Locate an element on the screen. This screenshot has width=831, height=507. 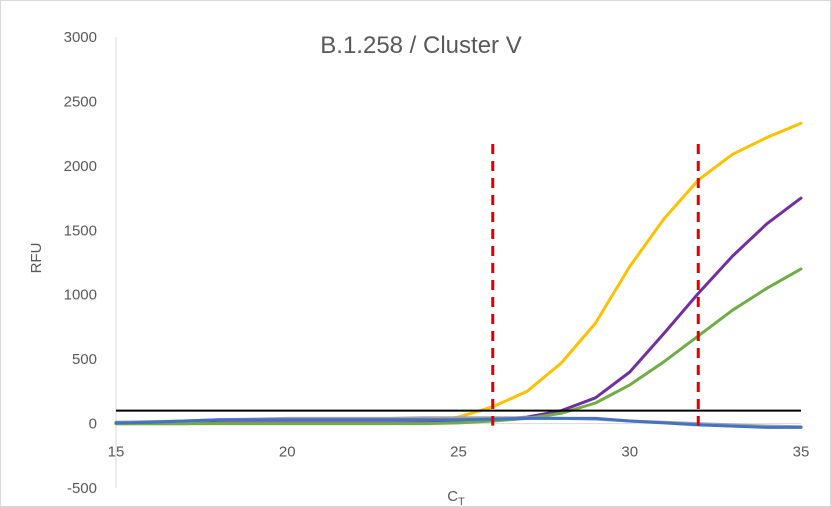
chart-title: B.1.258 / Cluster V is located at coordinates (420, 45).